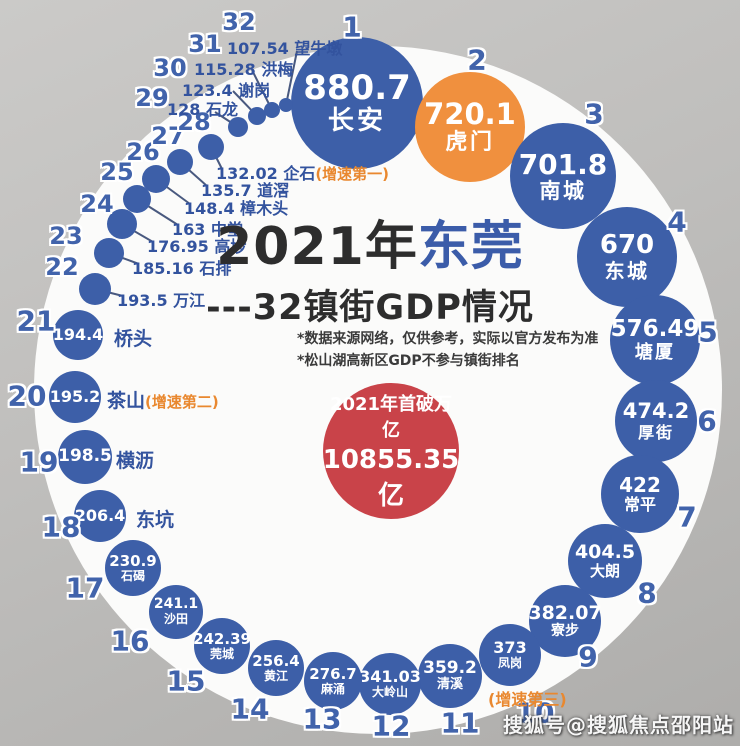 This screenshot has width=740, height=746. What do you see at coordinates (627, 271) in the screenshot?
I see `bubble-name: 东城` at bounding box center [627, 271].